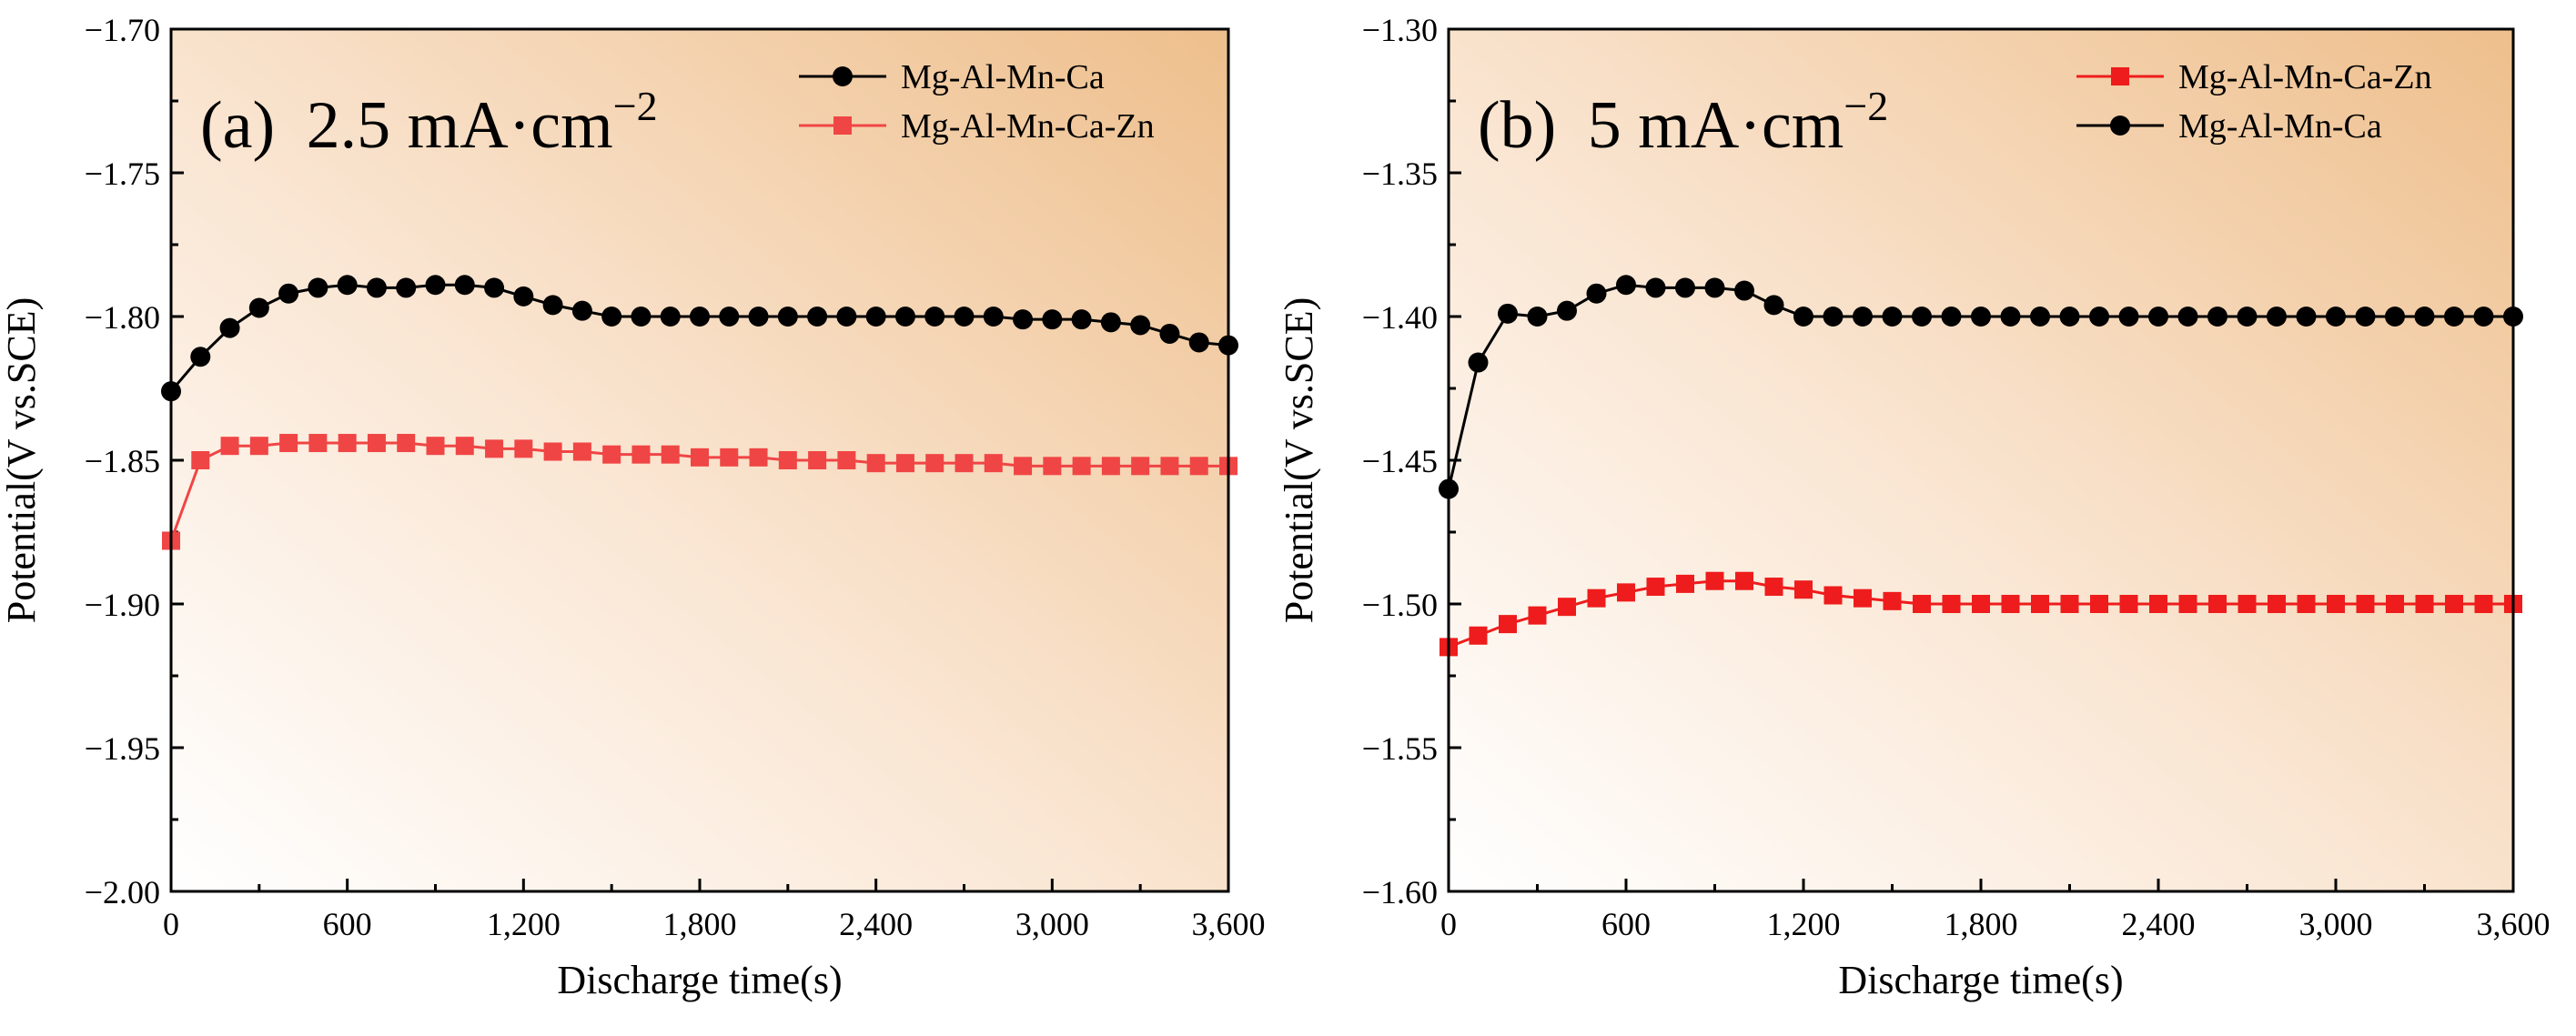 This screenshot has width=2576, height=1036. What do you see at coordinates (2254, 102) in the screenshot?
I see `legend: Mg-Al-Mn-Ca-Zn Mg-Al-Mn-Ca` at bounding box center [2254, 102].